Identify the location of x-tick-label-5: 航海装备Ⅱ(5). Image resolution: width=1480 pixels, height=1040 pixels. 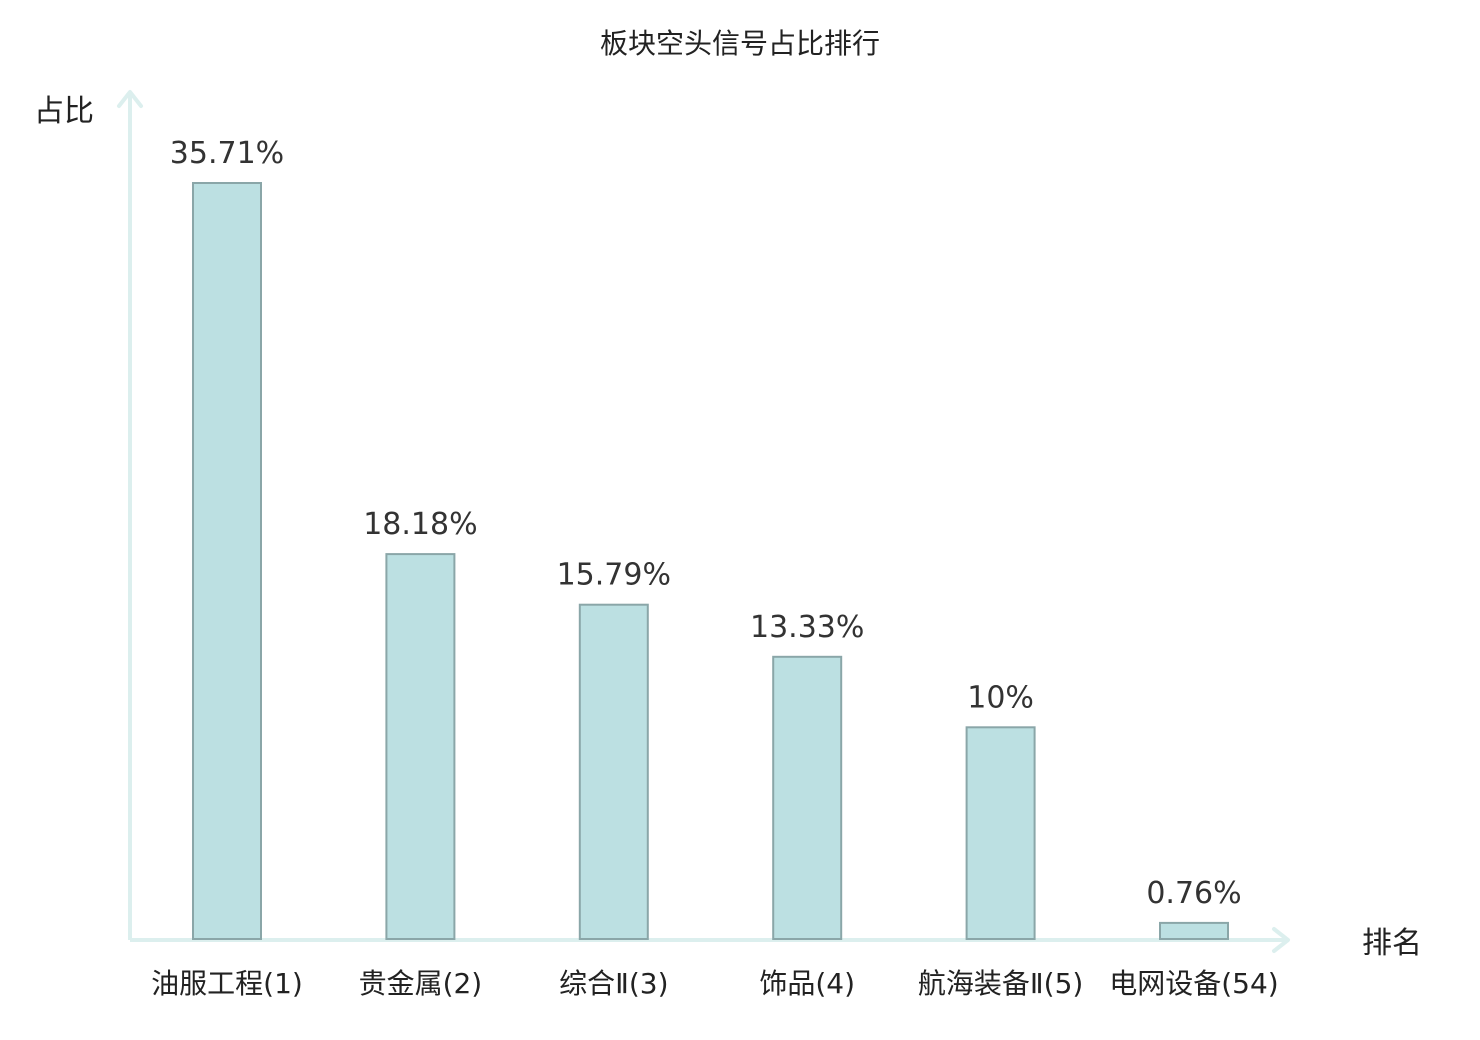
(1000, 983).